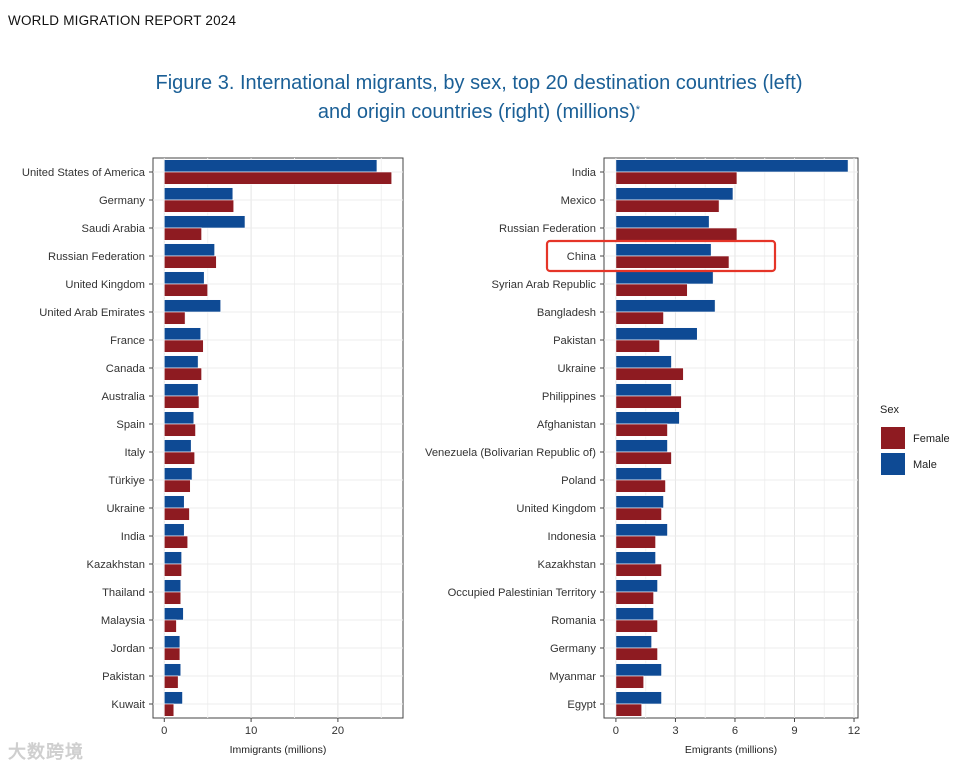  What do you see at coordinates (126, 369) in the screenshot?
I see `category-label-canada: Canada` at bounding box center [126, 369].